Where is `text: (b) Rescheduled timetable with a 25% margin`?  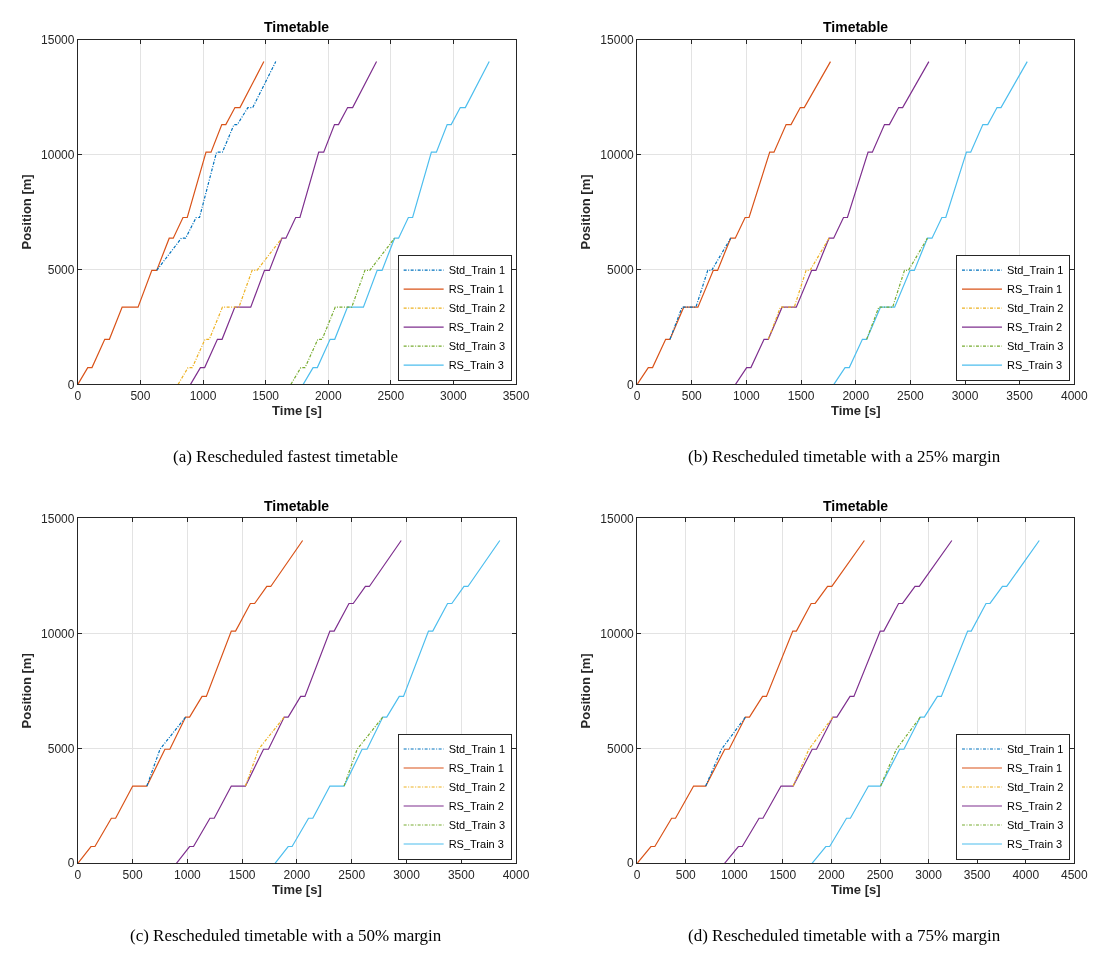 text: (b) Rescheduled timetable with a 25% margin is located at coordinates (844, 456).